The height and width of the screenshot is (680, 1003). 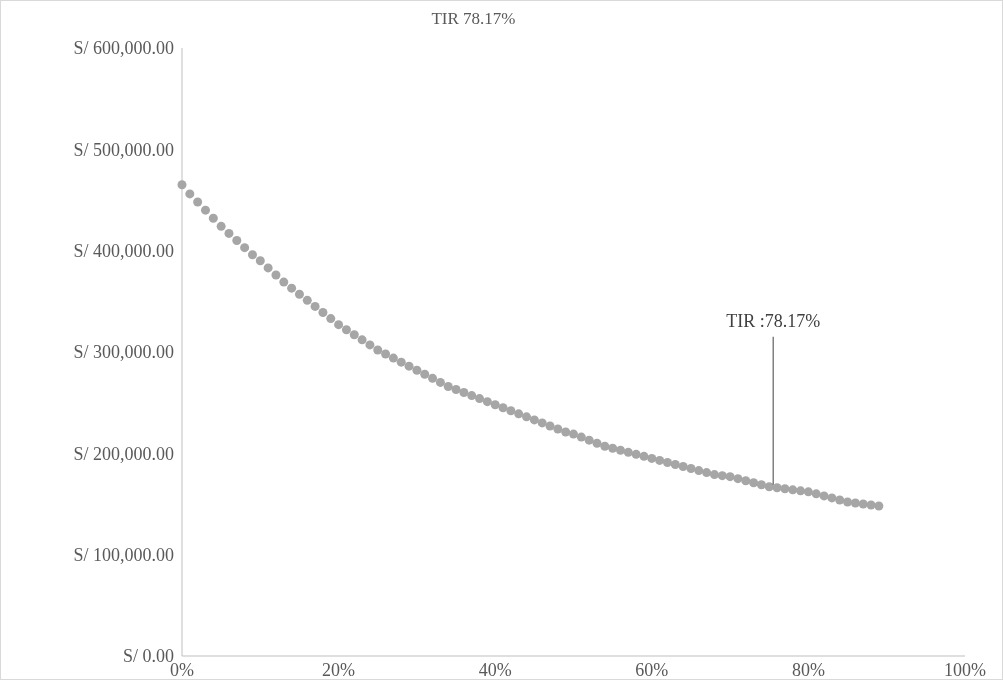 What do you see at coordinates (123, 250) in the screenshot?
I see `y-tick-label: S/ 400,000.00` at bounding box center [123, 250].